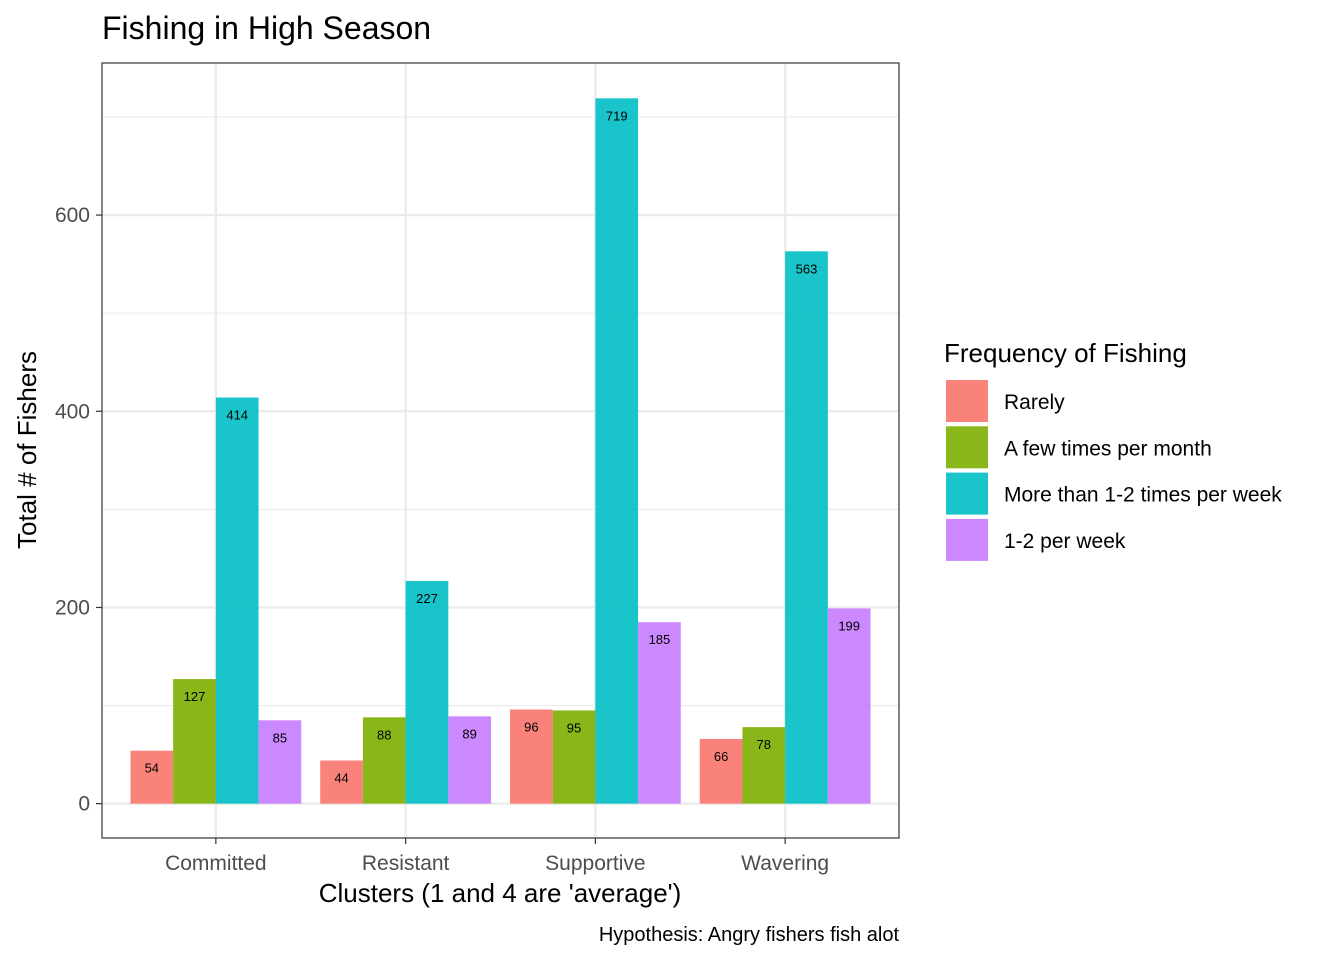 This screenshot has width=1344, height=960. Describe the element at coordinates (849, 625) in the screenshot. I see `data-label: 199` at that location.